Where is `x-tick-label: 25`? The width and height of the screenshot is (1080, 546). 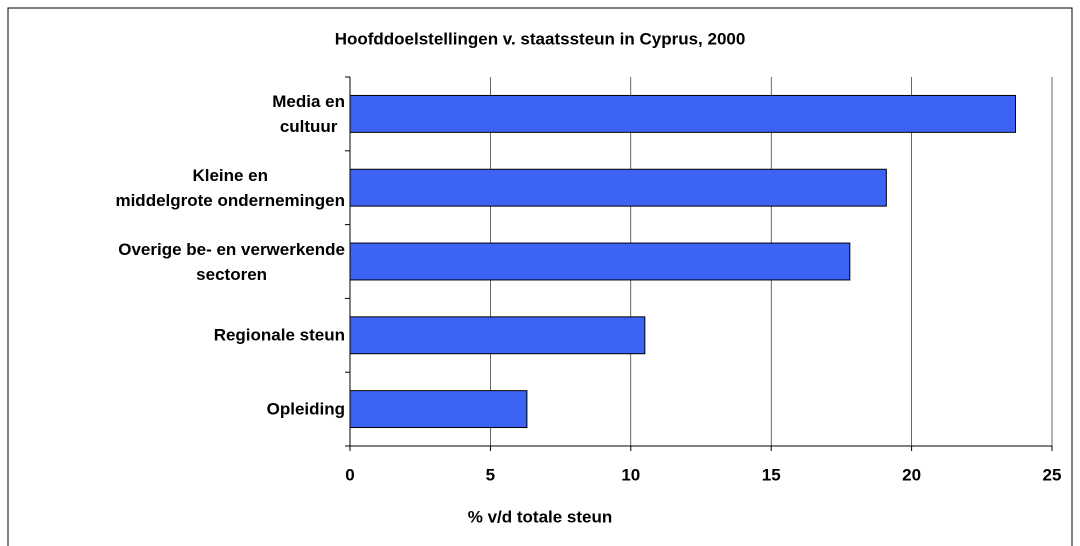 x-tick-label: 25 is located at coordinates (1052, 474).